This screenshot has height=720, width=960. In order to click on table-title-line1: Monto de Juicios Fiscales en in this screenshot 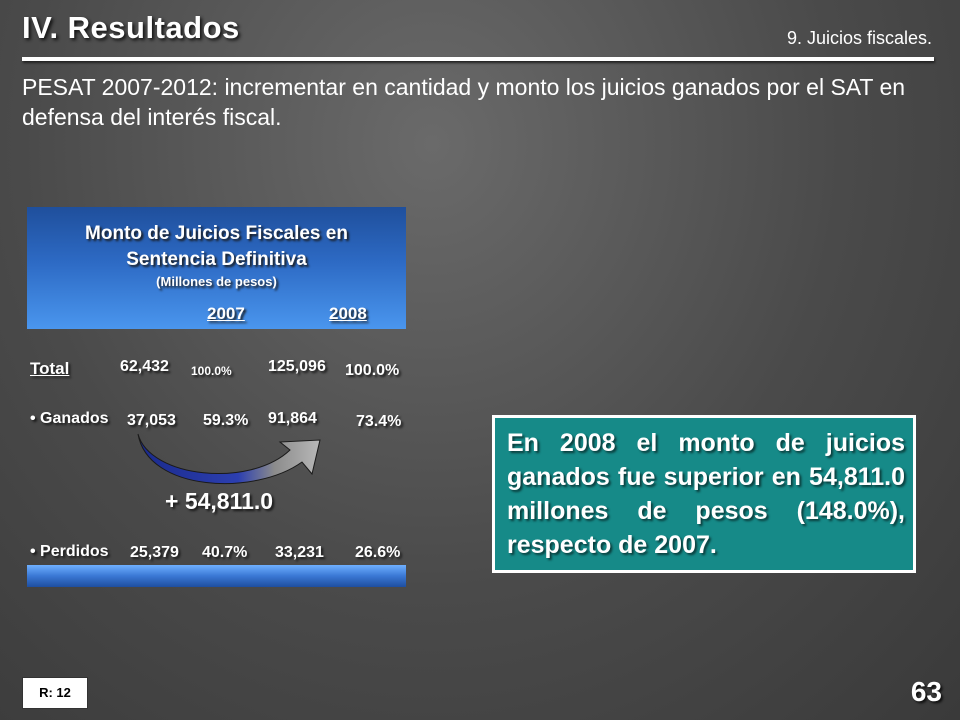, I will do `click(216, 233)`.